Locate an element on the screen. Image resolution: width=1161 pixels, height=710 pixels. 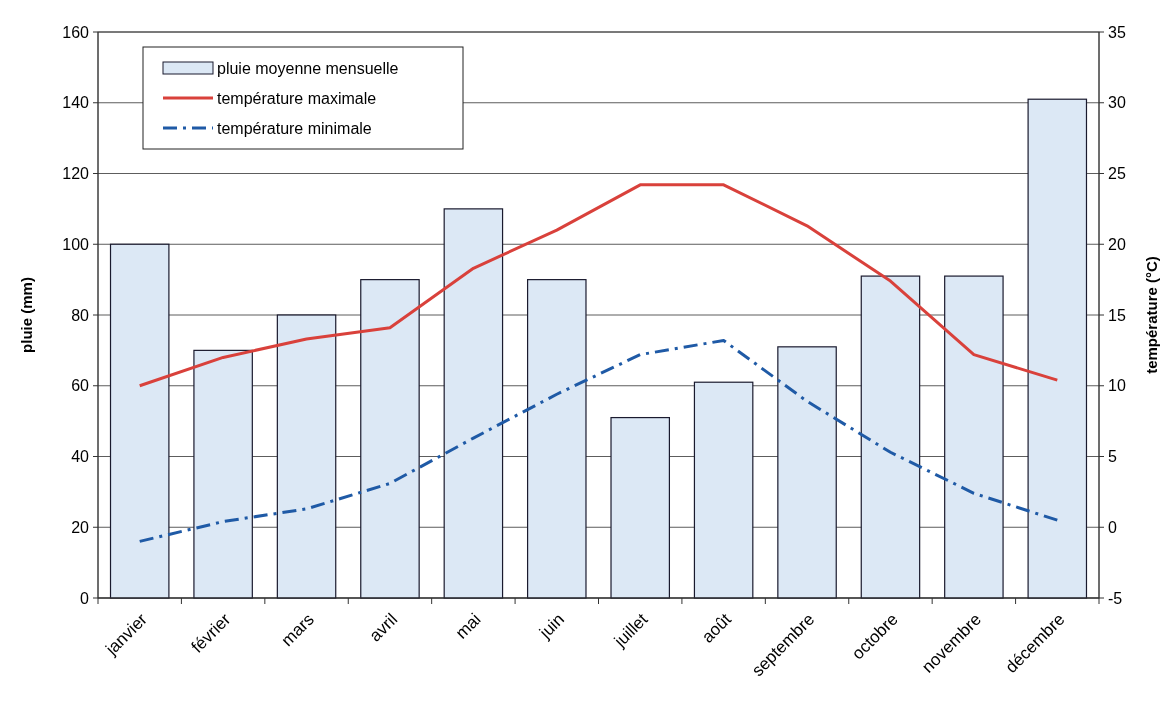
y2-axis-title: température (°C) is located at coordinates (1151, 315).